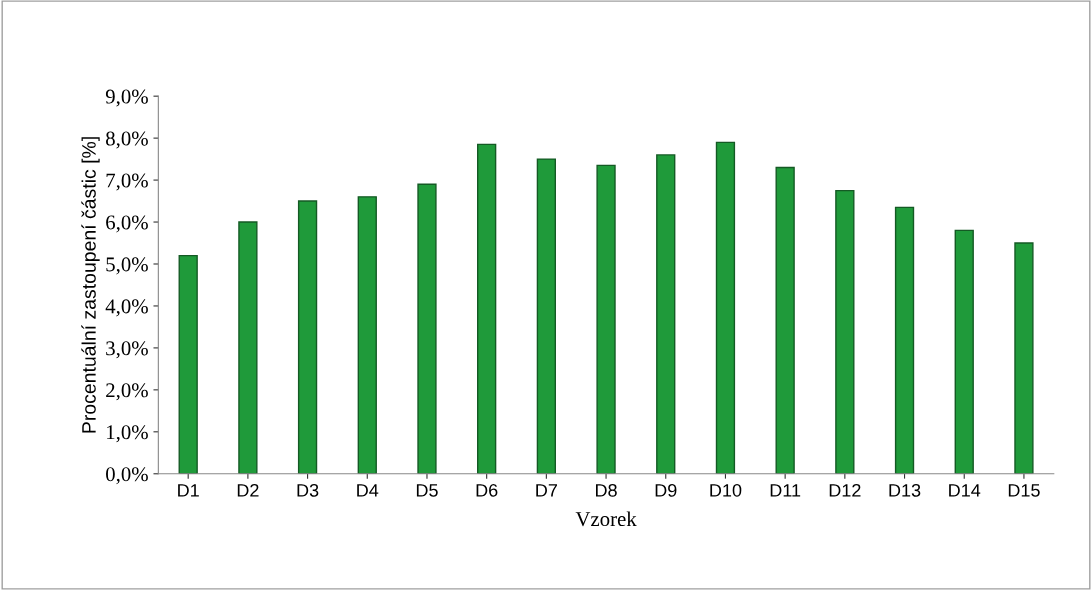 Image resolution: width=1092 pixels, height=590 pixels. What do you see at coordinates (845, 490) in the screenshot?
I see `x-tick-label: D12` at bounding box center [845, 490].